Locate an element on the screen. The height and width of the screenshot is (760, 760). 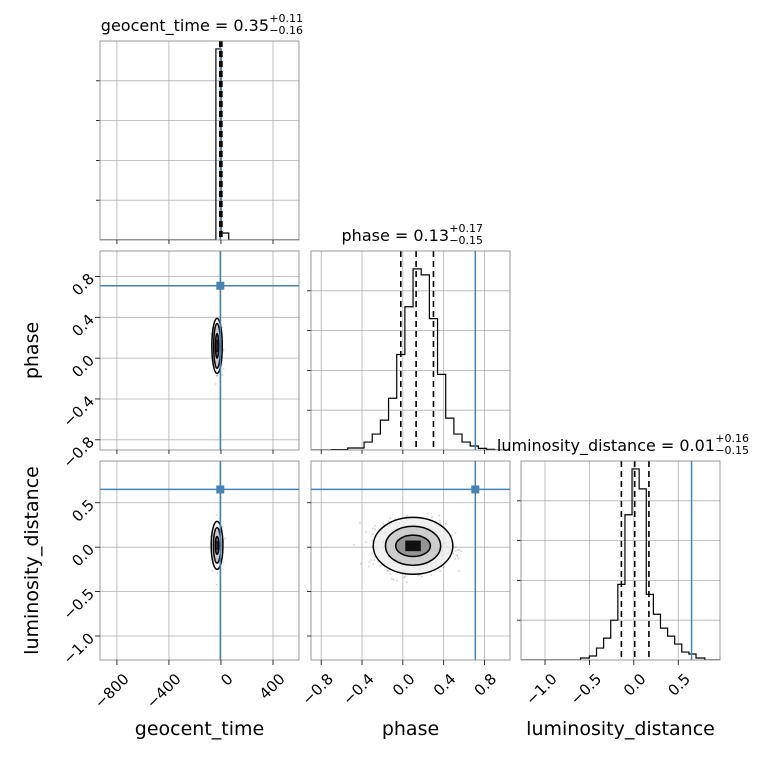
title-geocent_time: geocent_time = 0.35 is located at coordinates (185, 26).